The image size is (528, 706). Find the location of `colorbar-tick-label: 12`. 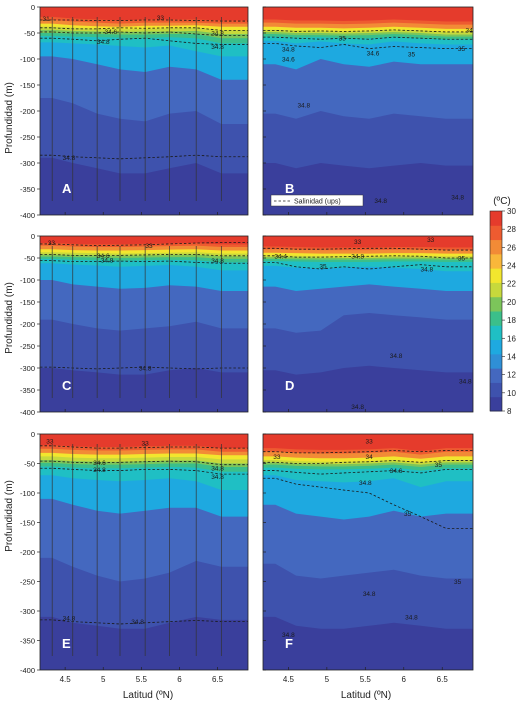

colorbar-tick-label: 12 is located at coordinates (511, 375).